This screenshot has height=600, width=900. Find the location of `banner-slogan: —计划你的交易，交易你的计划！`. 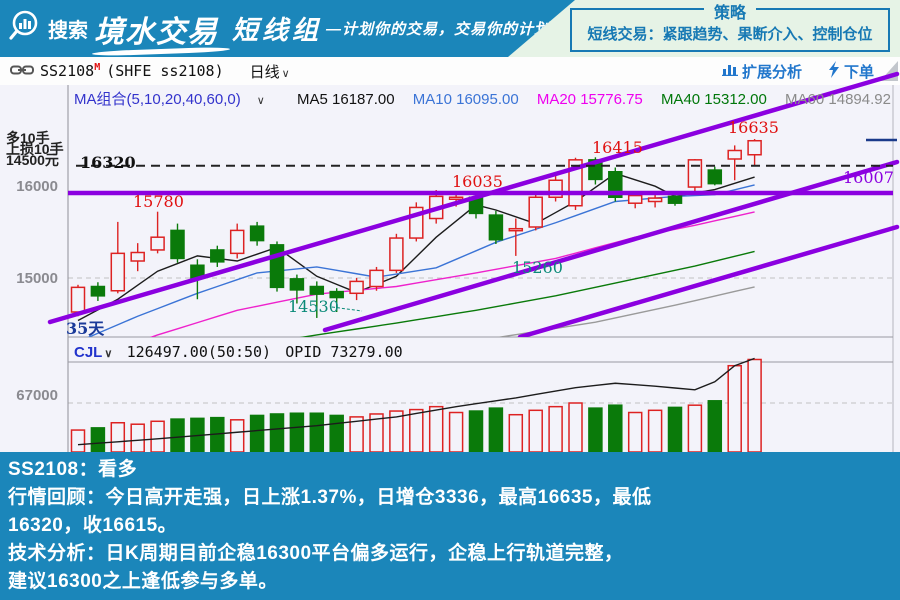

banner-slogan: —计划你的交易，交易你的计划！ is located at coordinates (446, 29).